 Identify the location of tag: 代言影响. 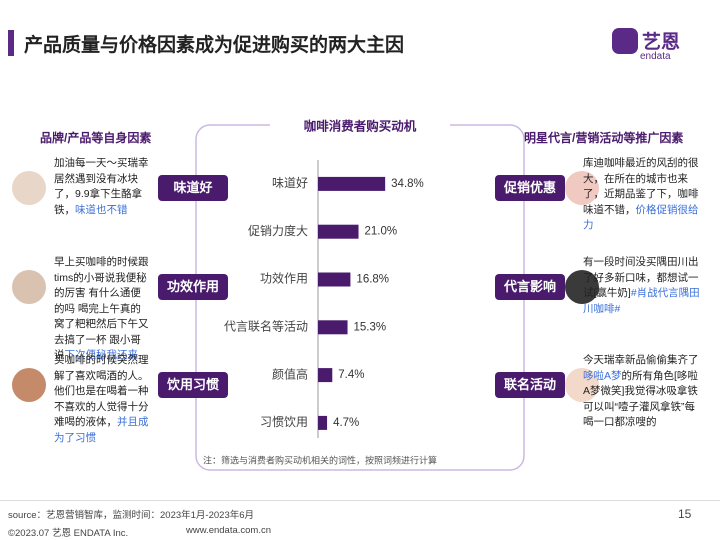
(530, 287).